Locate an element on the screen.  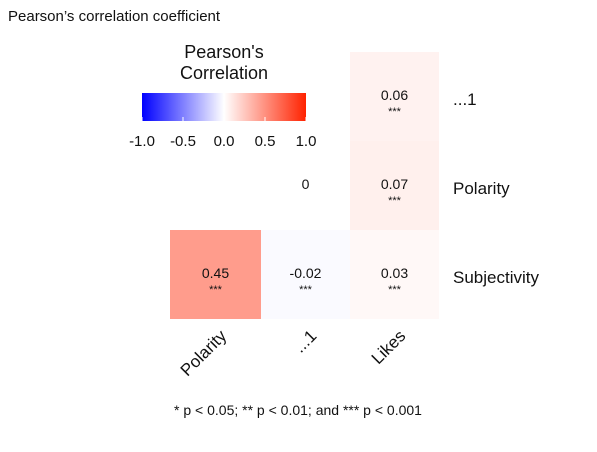
heatmap-cell: 0.07 *** is located at coordinates (394, 185).